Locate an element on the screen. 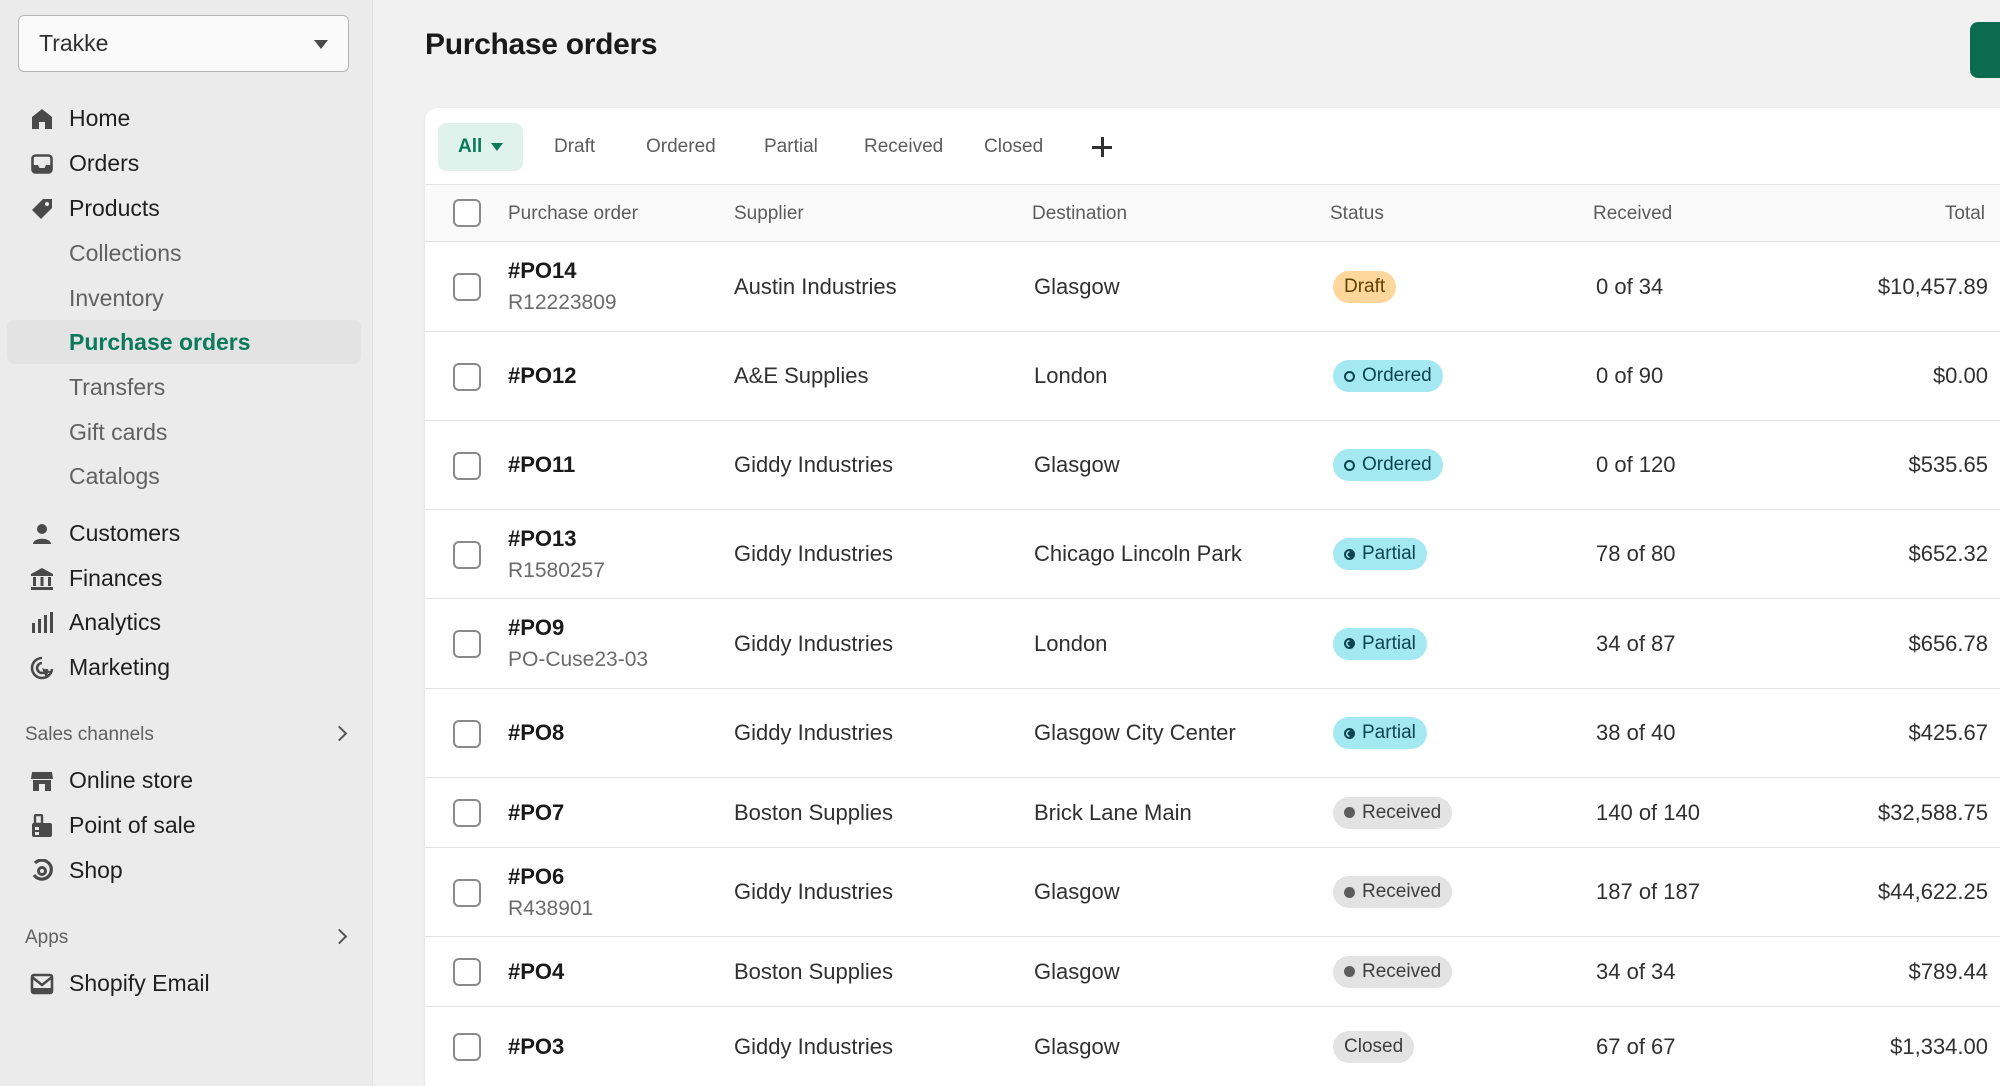 Image resolution: width=2000 pixels, height=1086 pixels. received-cell: 0 of 120 is located at coordinates (1636, 464).